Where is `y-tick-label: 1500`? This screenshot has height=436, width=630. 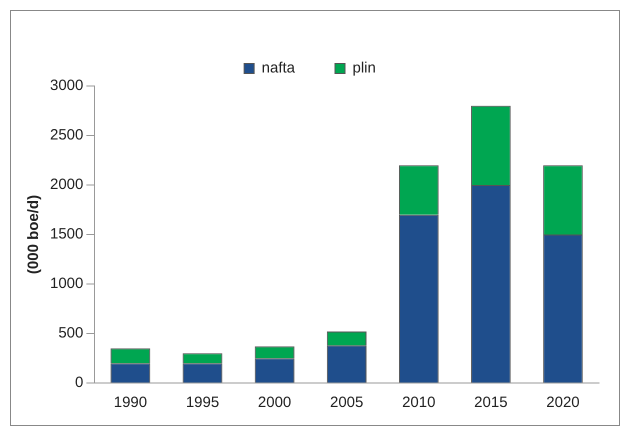 y-tick-label: 1500 is located at coordinates (67, 234).